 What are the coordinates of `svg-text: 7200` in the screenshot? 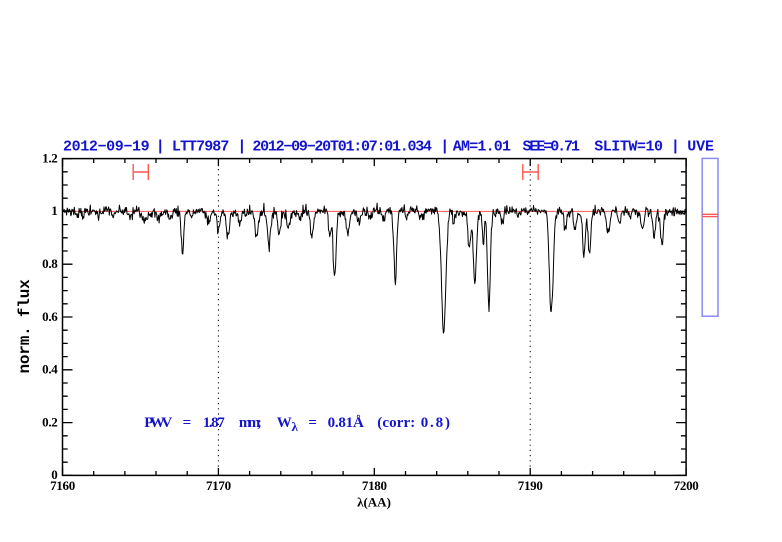 It's located at (686, 485).